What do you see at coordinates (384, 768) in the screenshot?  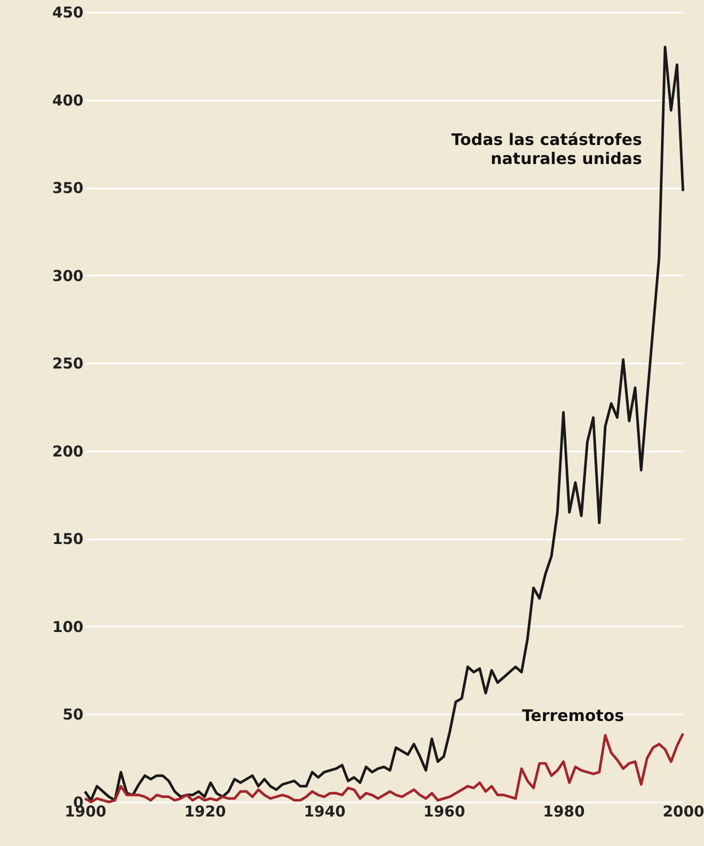 I see `line-series` at bounding box center [384, 768].